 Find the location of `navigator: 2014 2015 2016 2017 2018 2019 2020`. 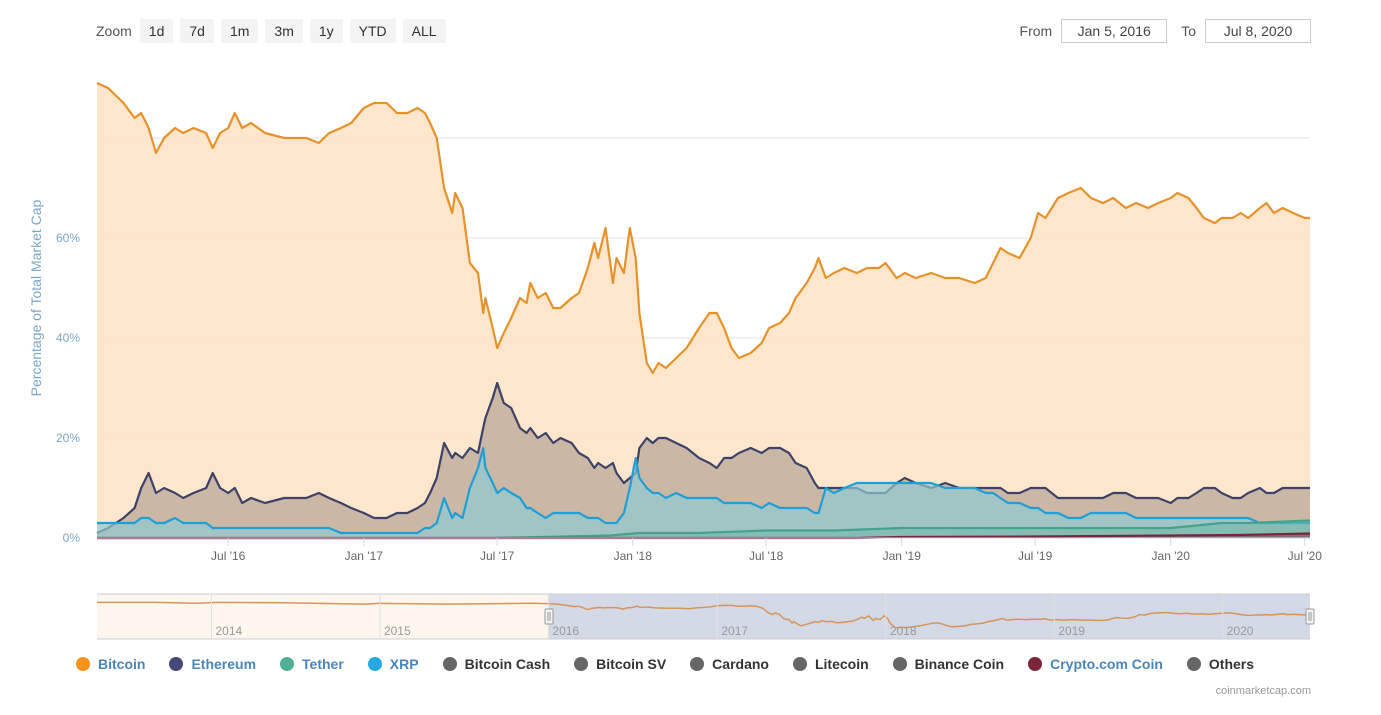

navigator: 2014 2015 2016 2017 2018 2019 2020 is located at coordinates (706, 616).